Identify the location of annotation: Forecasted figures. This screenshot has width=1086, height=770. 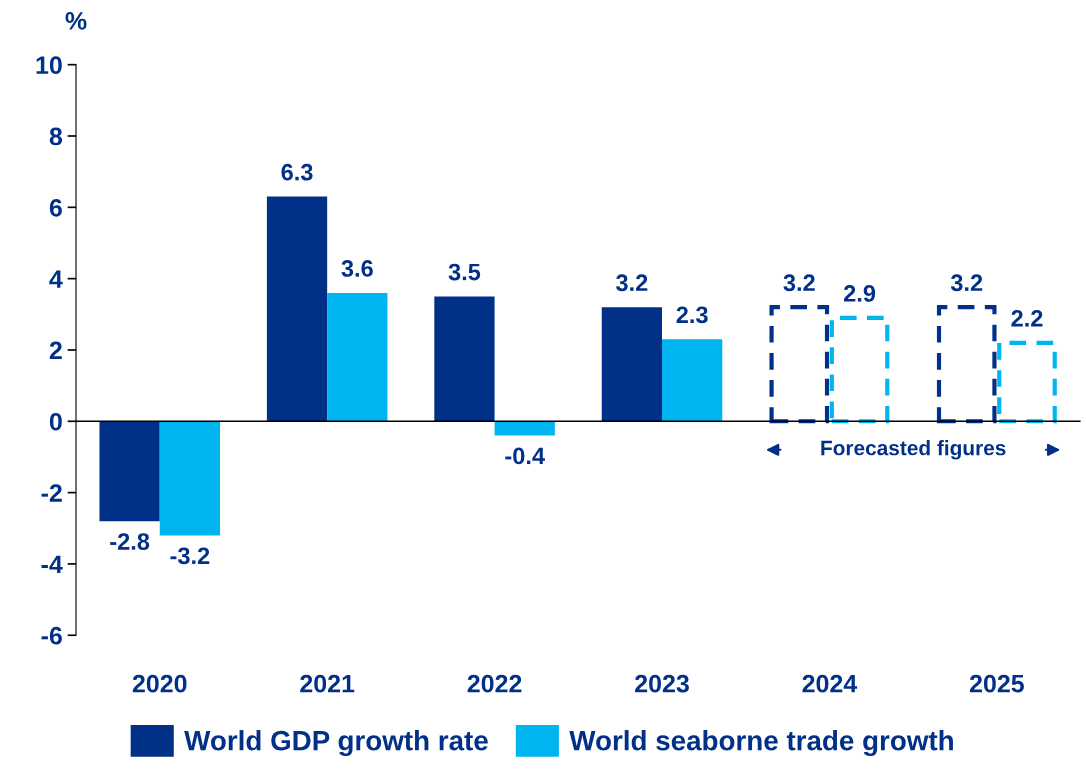
(913, 450).